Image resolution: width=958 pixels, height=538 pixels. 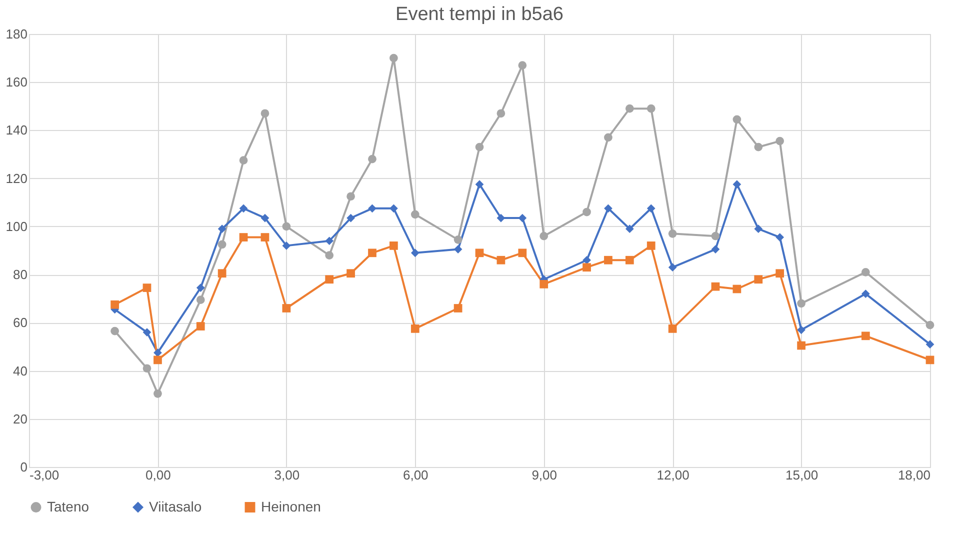 What do you see at coordinates (68, 506) in the screenshot?
I see `legend-label: Tateno` at bounding box center [68, 506].